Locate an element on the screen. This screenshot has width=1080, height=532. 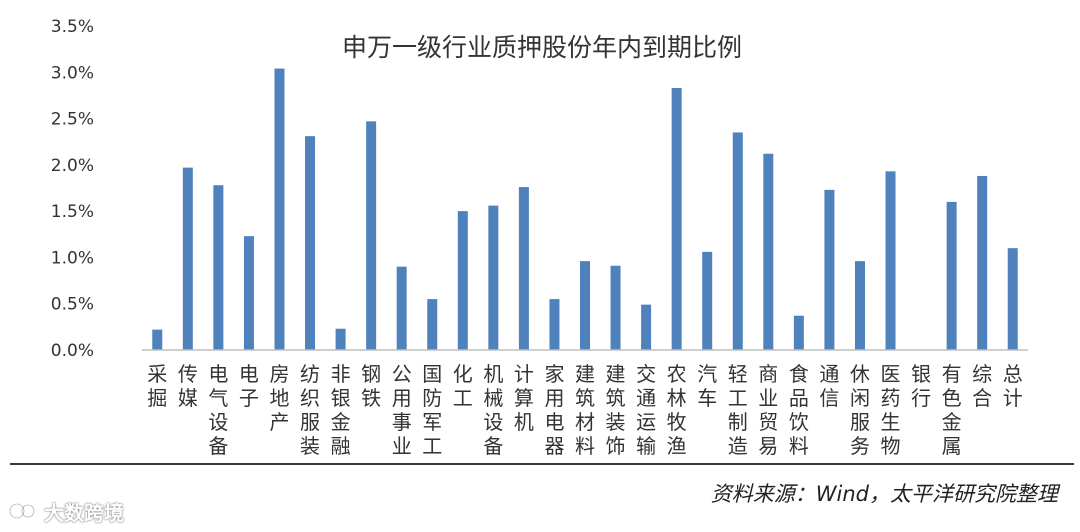
y-axis: 0.0% 0.5% 1.0% 1.5% 2.0% 2.5% 3.0% 3.5% is located at coordinates (72, 189).